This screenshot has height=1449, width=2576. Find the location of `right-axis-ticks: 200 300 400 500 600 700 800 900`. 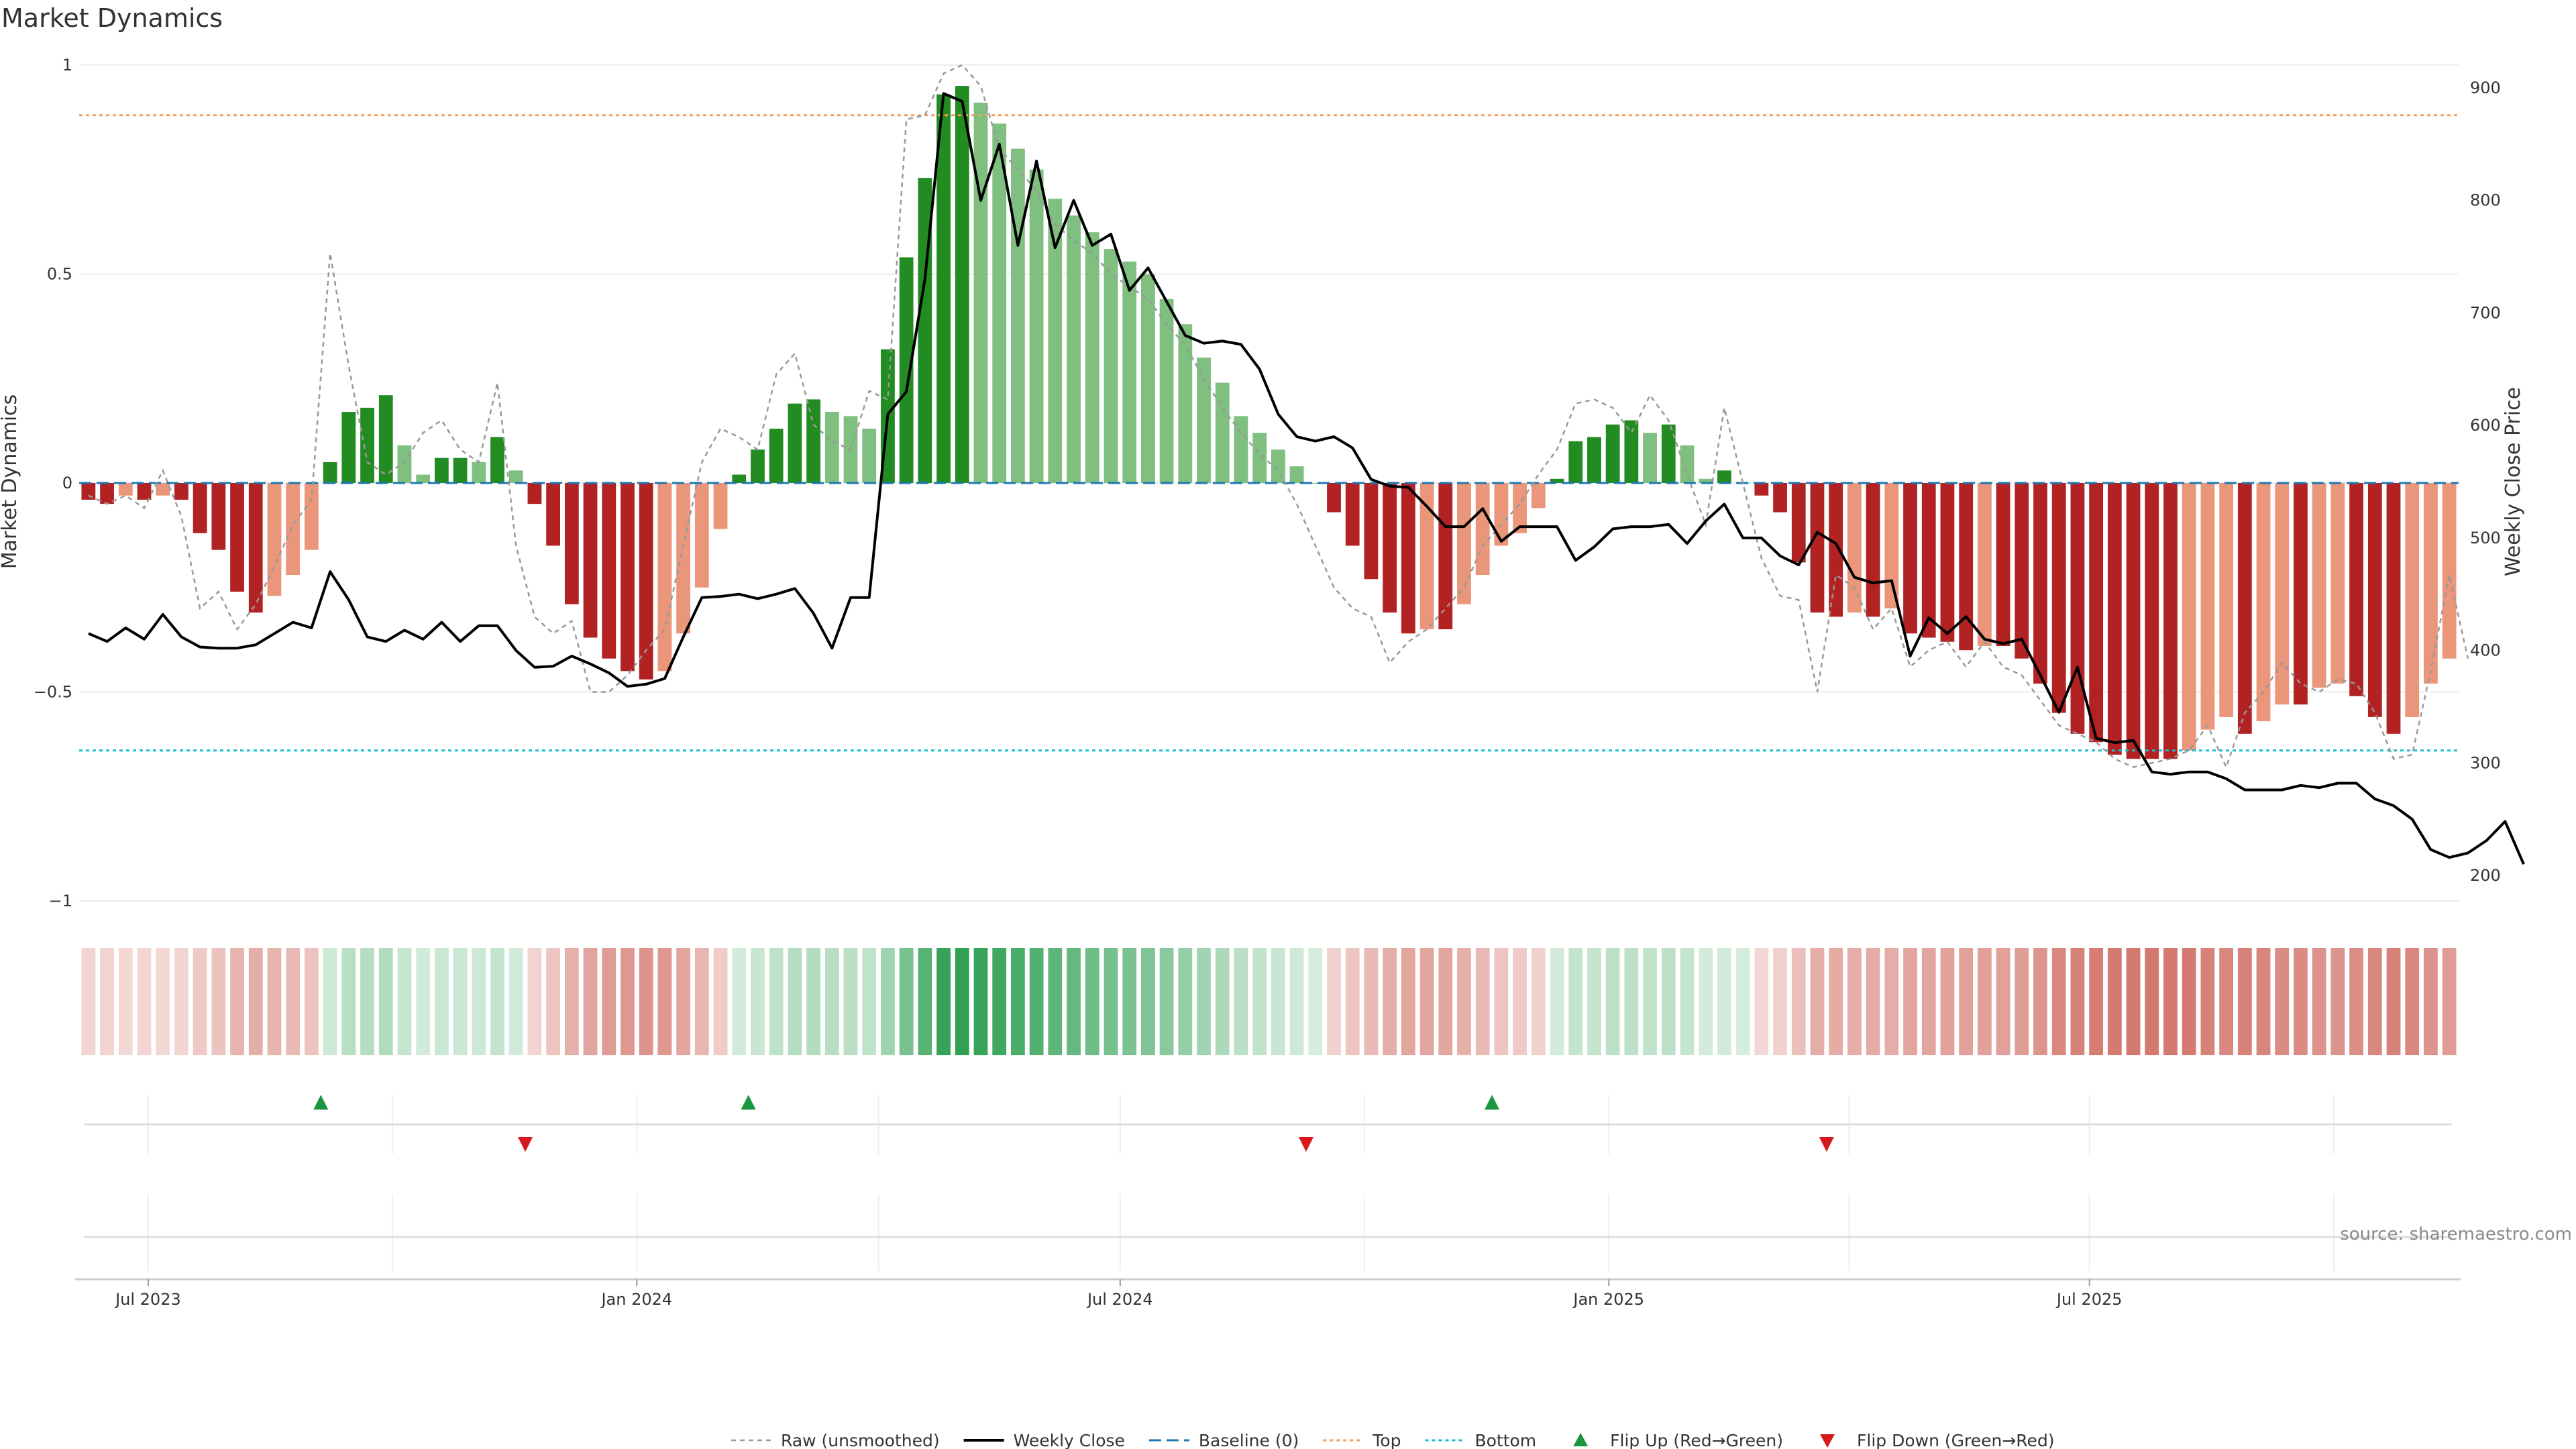

right-axis-ticks: 200 300 400 500 600 700 800 900 is located at coordinates (2485, 481).